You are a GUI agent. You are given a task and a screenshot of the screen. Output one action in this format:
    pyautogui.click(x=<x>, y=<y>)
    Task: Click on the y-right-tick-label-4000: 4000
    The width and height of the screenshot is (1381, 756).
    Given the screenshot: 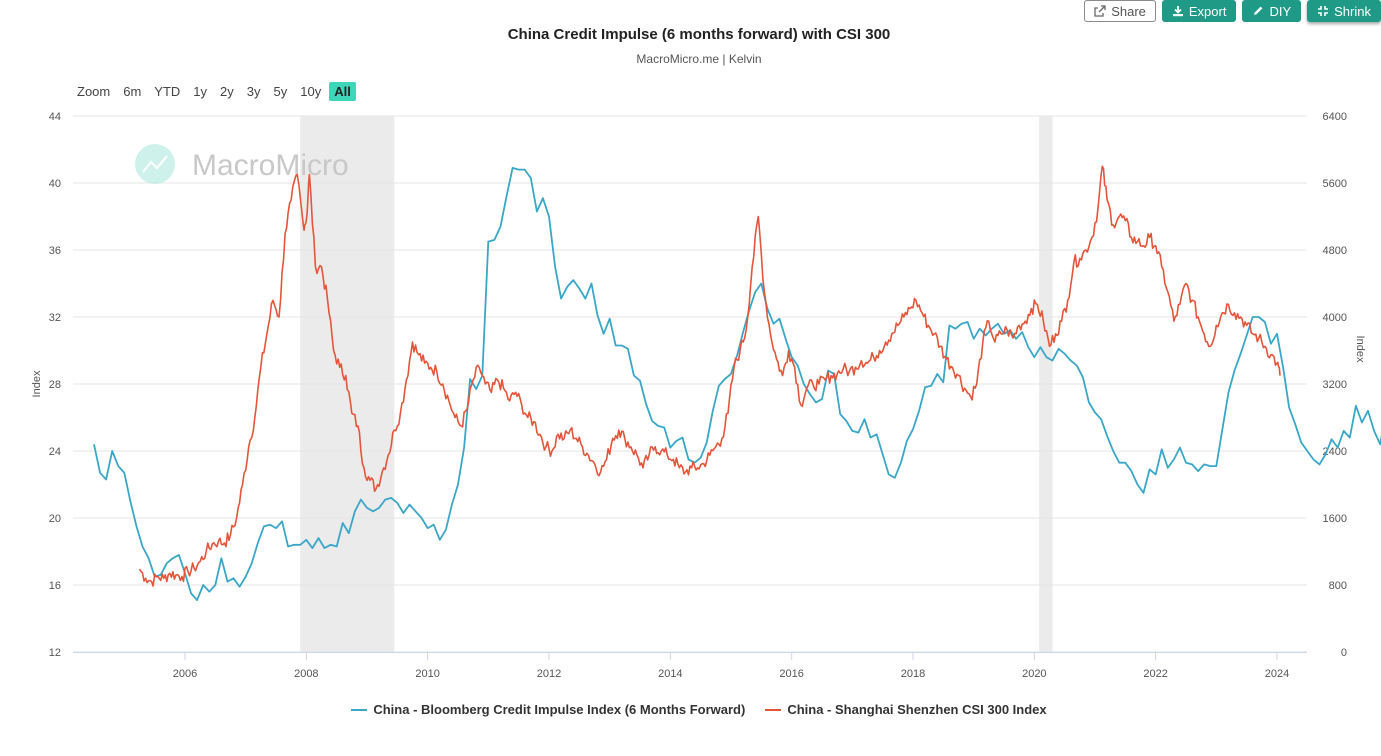 What is the action you would take?
    pyautogui.click(x=1335, y=318)
    